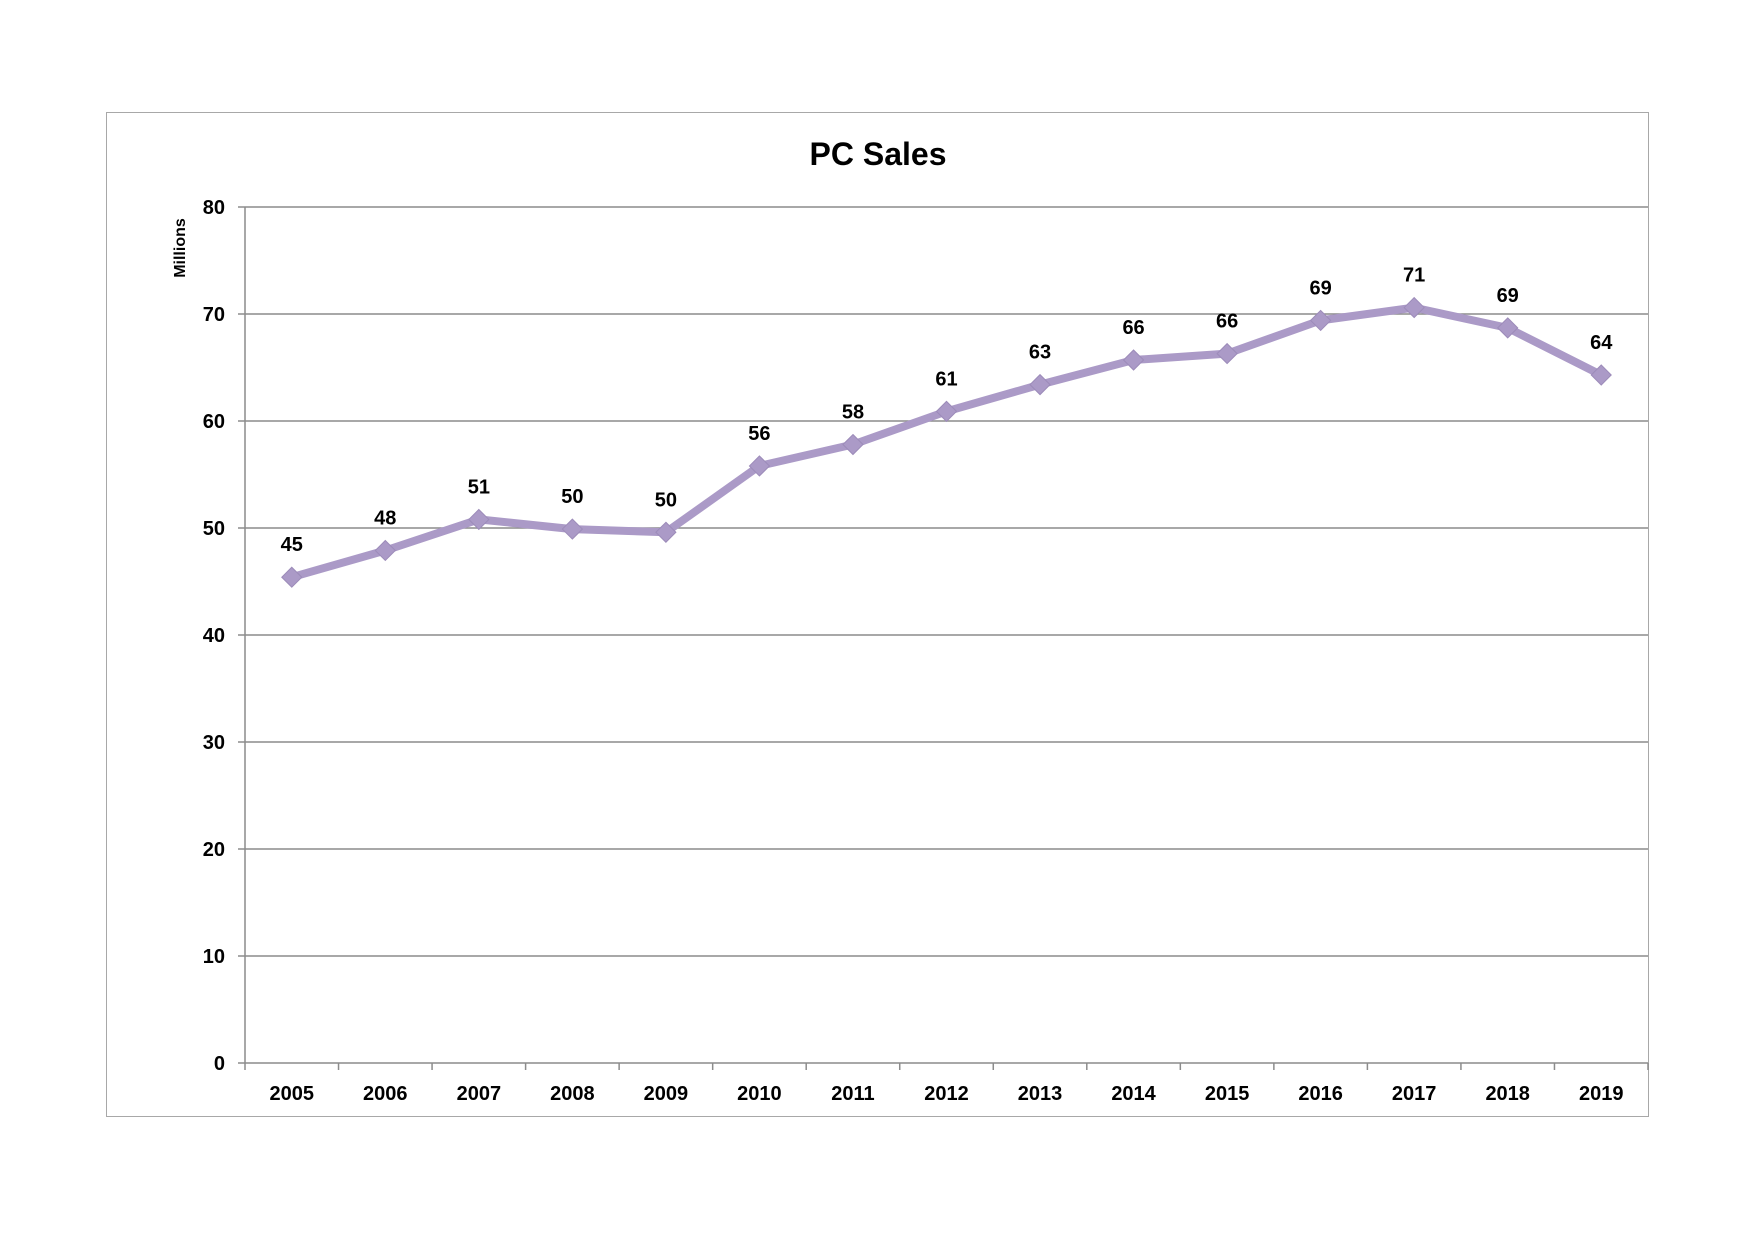  What do you see at coordinates (385, 1094) in the screenshot?
I see `x-tick-label: 2006` at bounding box center [385, 1094].